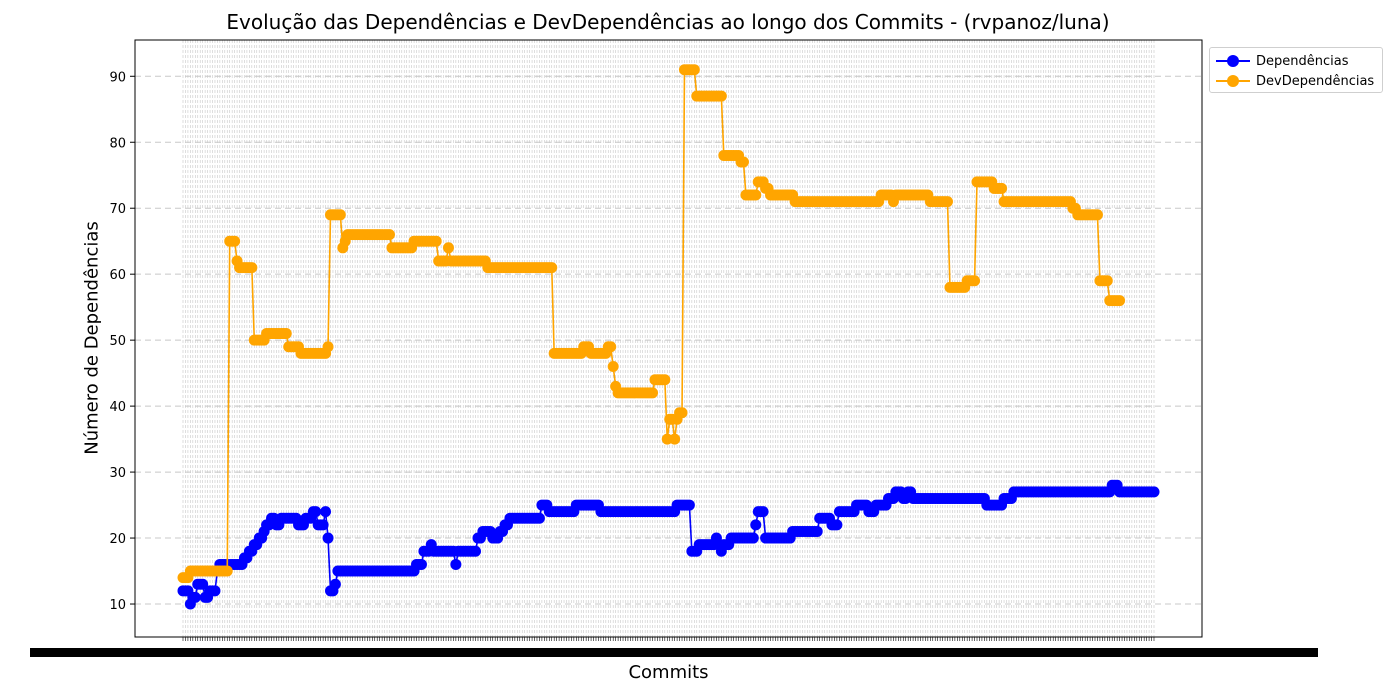 Image resolution: width=1400 pixels, height=700 pixels. What do you see at coordinates (117, 539) in the screenshot?
I see `y-tick-label: 20` at bounding box center [117, 539].